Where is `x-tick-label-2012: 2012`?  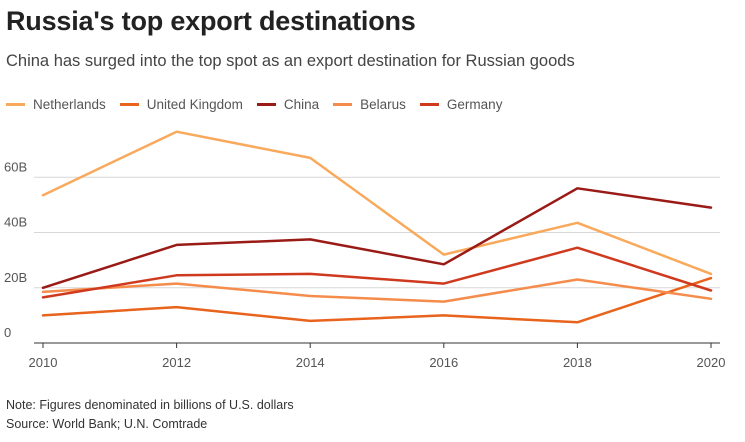 x-tick-label-2012: 2012 is located at coordinates (176, 362).